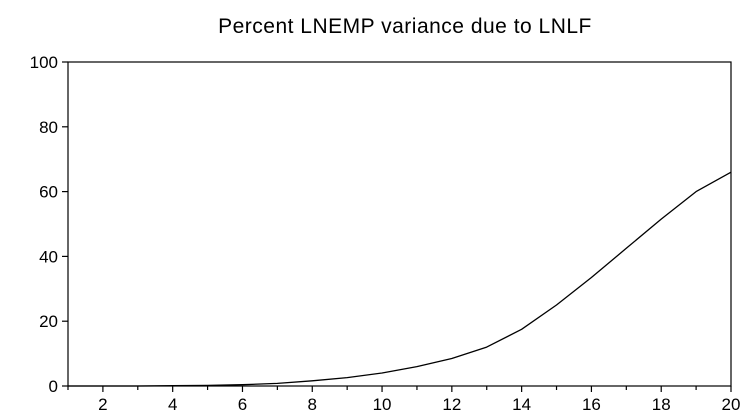 The image size is (746, 417). I want to click on x-axis: 2 4 6 8 10 12 14 16 18 20, so click(404, 400).